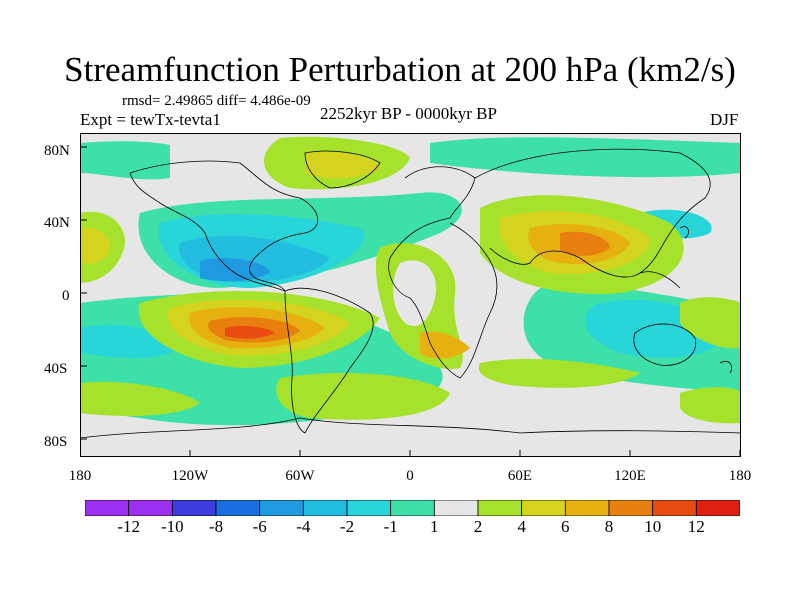 The width and height of the screenshot is (800, 600). I want to click on colorbar-label: 2, so click(478, 526).